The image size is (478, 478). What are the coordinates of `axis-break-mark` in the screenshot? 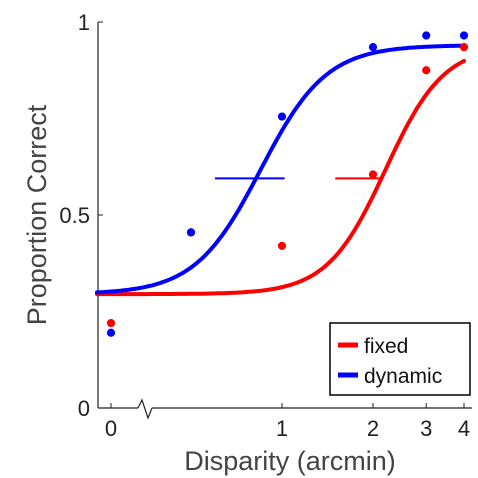 It's located at (145, 409).